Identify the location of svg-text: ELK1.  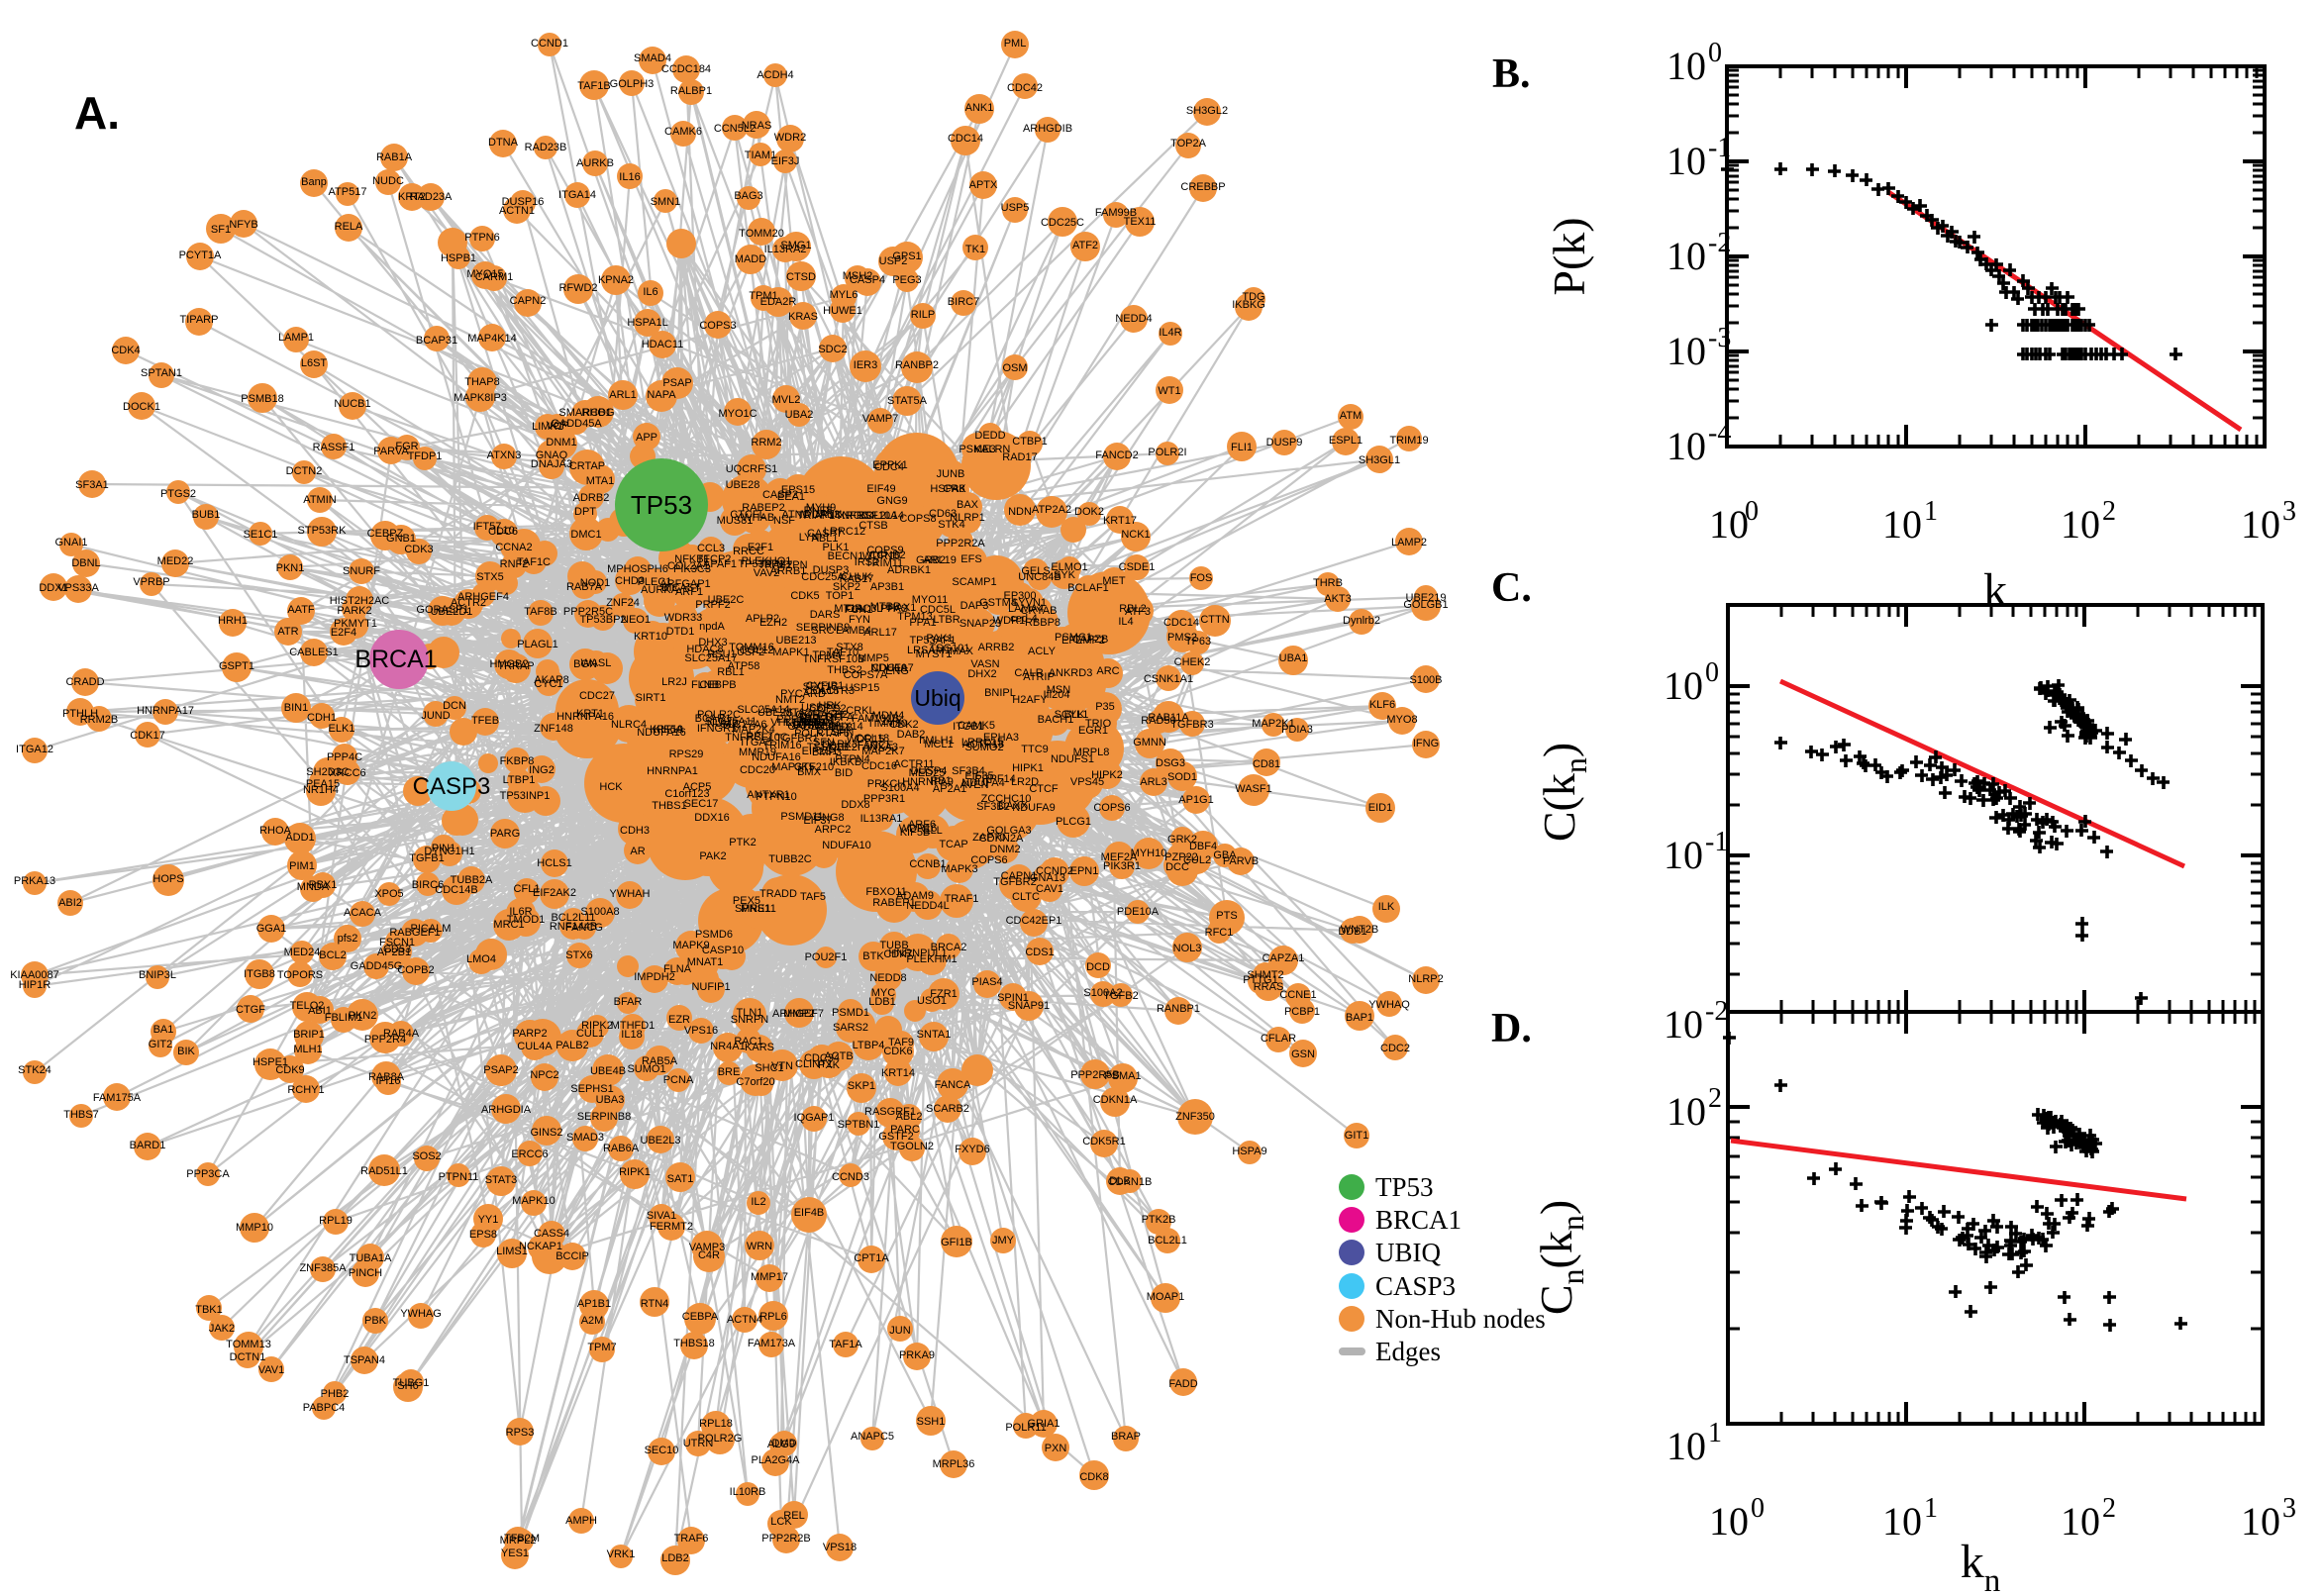
(342, 729).